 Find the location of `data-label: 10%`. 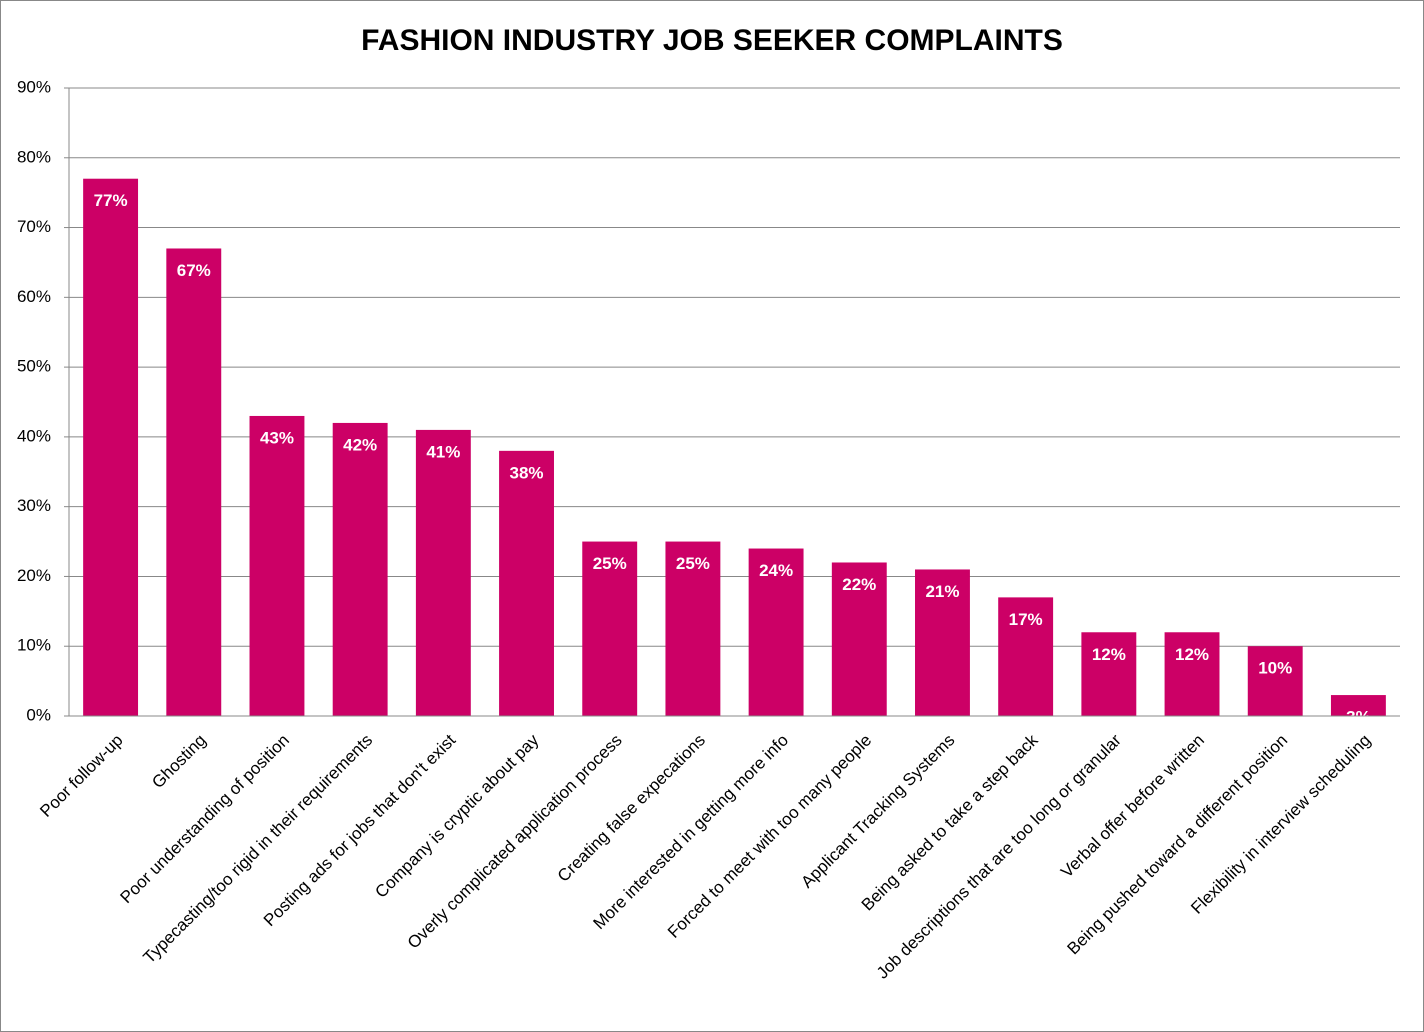

data-label: 10% is located at coordinates (1275, 668).